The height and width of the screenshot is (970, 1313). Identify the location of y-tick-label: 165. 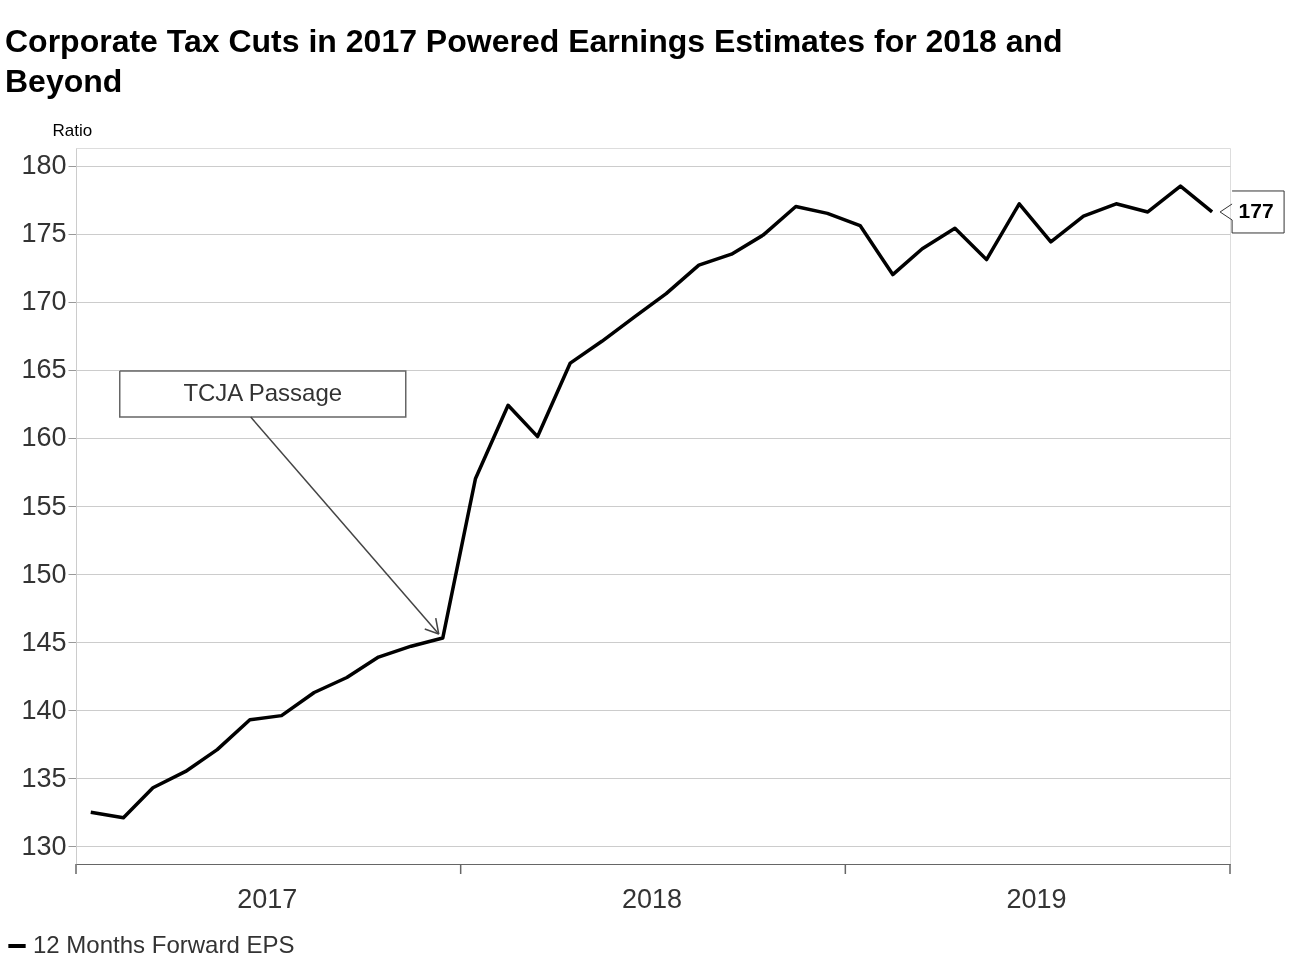
(44, 369).